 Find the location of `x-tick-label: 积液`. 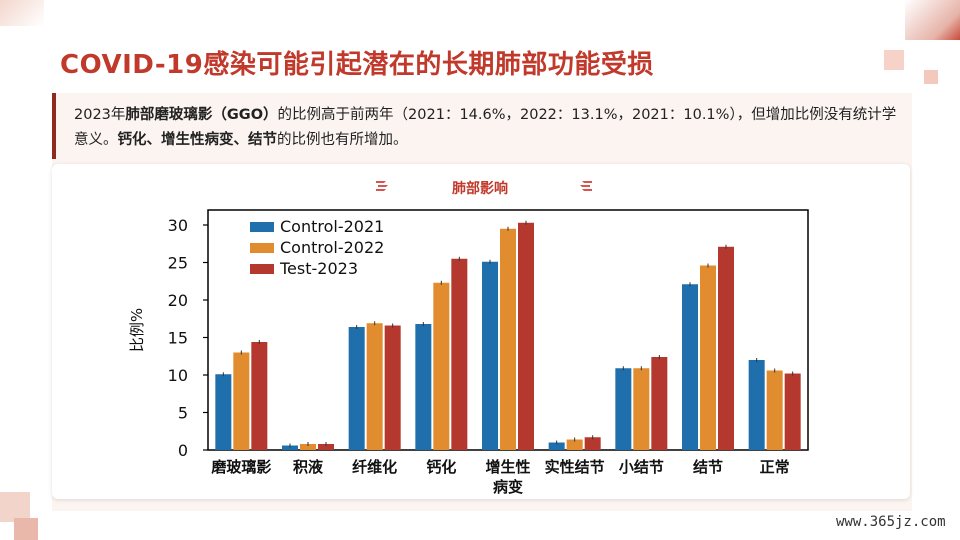

x-tick-label: 积液 is located at coordinates (308, 467).